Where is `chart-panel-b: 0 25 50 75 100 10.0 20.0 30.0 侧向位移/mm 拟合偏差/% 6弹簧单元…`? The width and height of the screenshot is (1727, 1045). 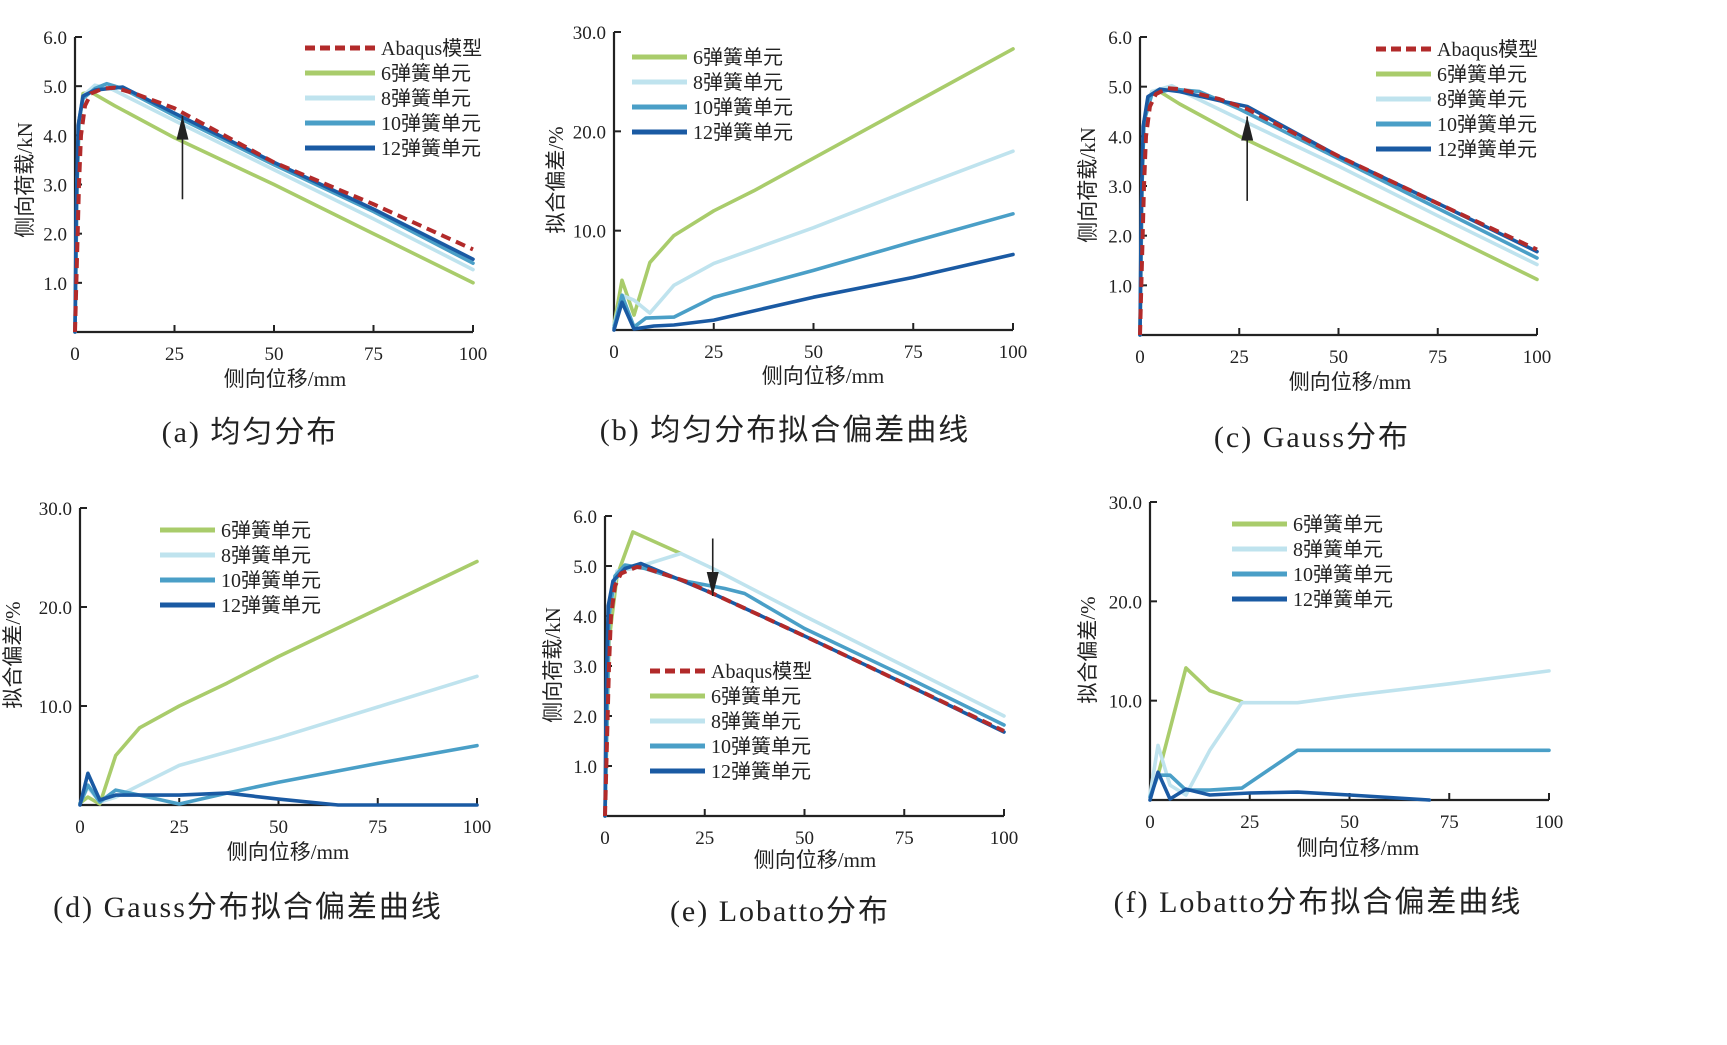
chart-panel-b: 0 25 50 75 100 10.0 20.0 30.0 侧向位移/mm 拟合偏差/% 6弹簧单元… is located at coordinates (785, 235).